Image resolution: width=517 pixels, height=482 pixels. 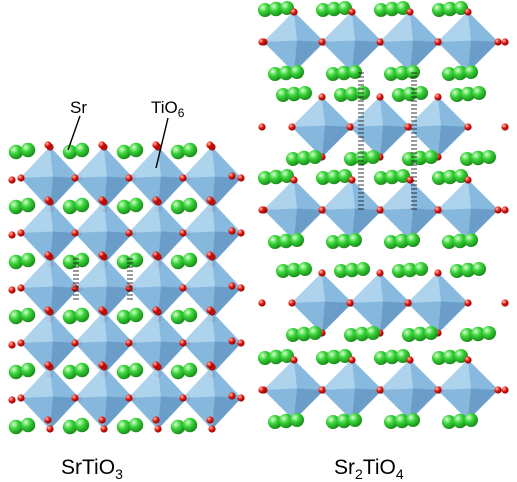 What do you see at coordinates (369, 469) in the screenshot?
I see `sr2tio4-caption: Sr2TiO4` at bounding box center [369, 469].